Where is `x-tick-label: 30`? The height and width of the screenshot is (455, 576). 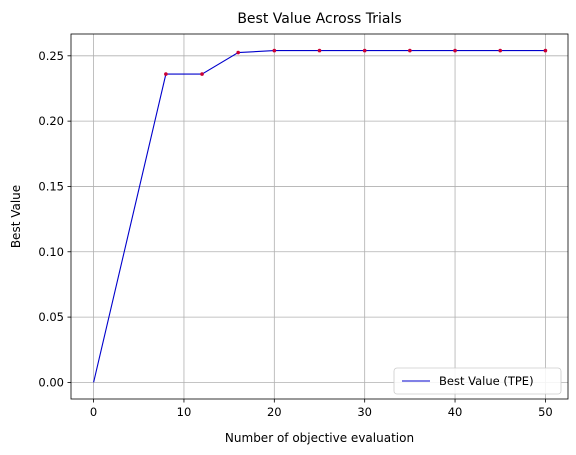 x-tick-label: 30 is located at coordinates (364, 412).